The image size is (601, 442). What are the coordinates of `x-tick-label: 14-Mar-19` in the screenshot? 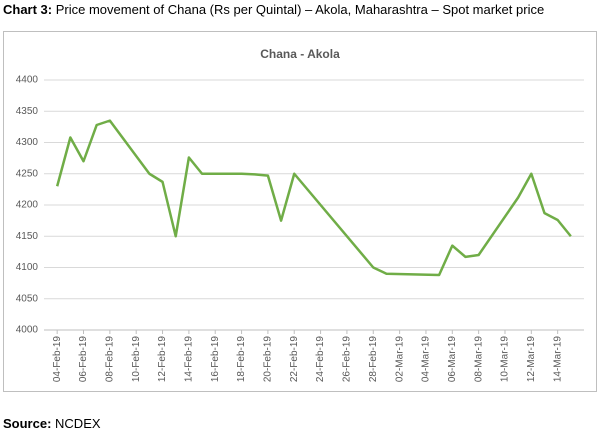 It's located at (557, 359).